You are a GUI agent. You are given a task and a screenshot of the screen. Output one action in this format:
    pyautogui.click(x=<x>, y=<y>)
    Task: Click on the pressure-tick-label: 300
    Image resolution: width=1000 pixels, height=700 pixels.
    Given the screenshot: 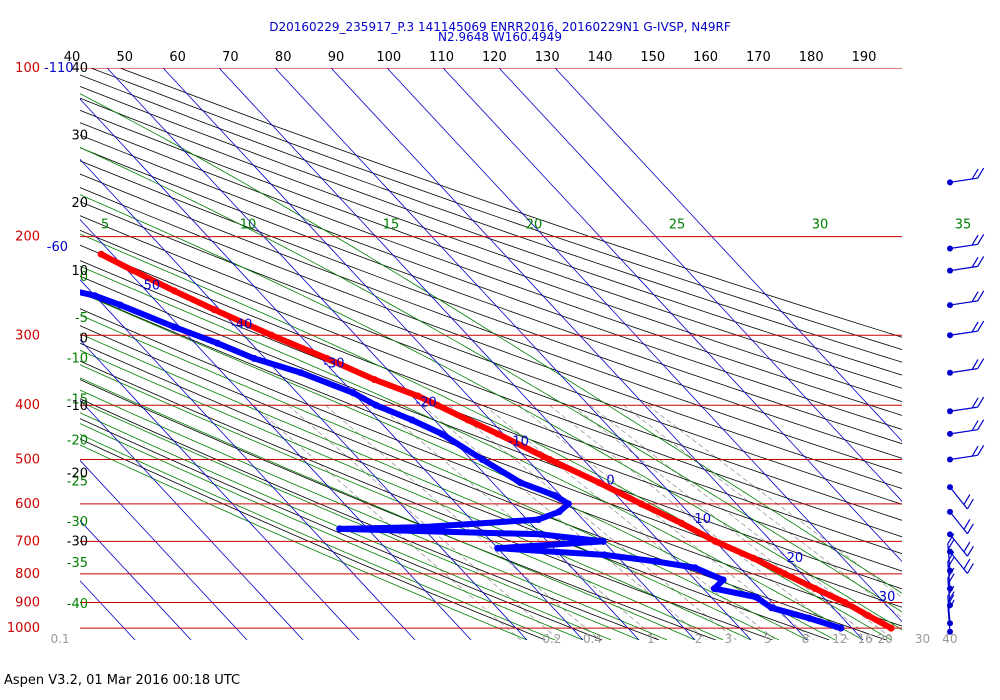 What is the action you would take?
    pyautogui.click(x=27, y=335)
    